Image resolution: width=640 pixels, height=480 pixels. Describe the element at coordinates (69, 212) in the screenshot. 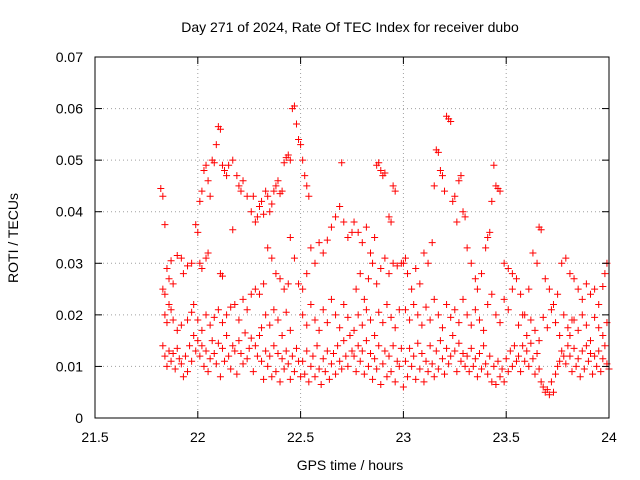

I see `y-tick-label: 0.04` at that location.